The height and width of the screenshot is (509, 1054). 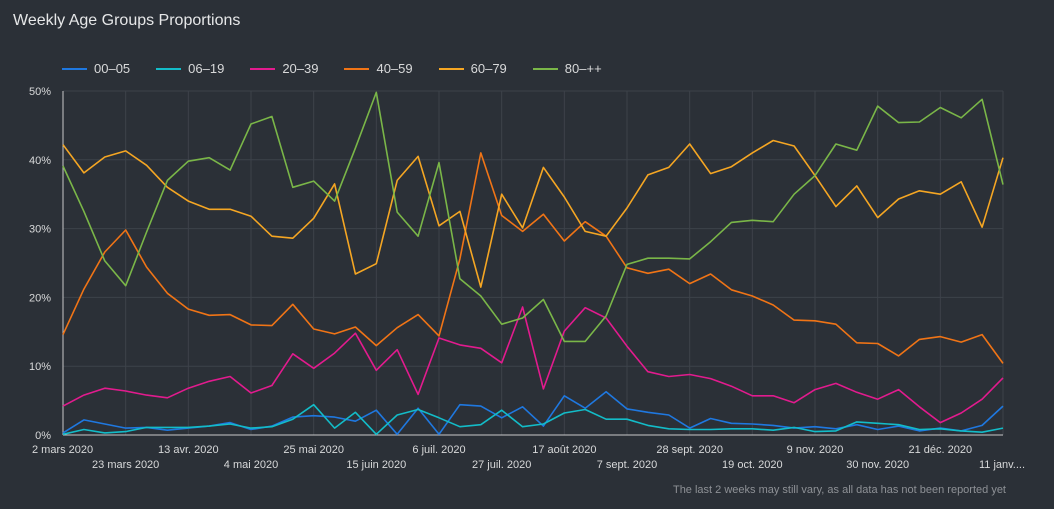 I want to click on x-tick-label: 27 juil. 2020, so click(x=501, y=465).